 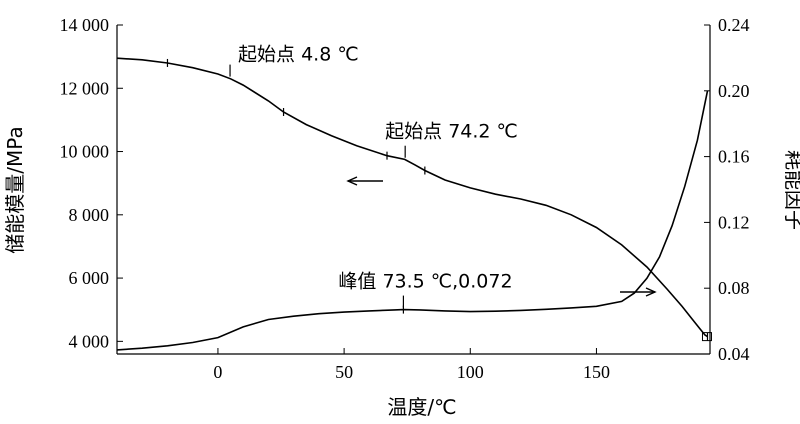 What do you see at coordinates (344, 372) in the screenshot?
I see `x-tick-label: 50` at bounding box center [344, 372].